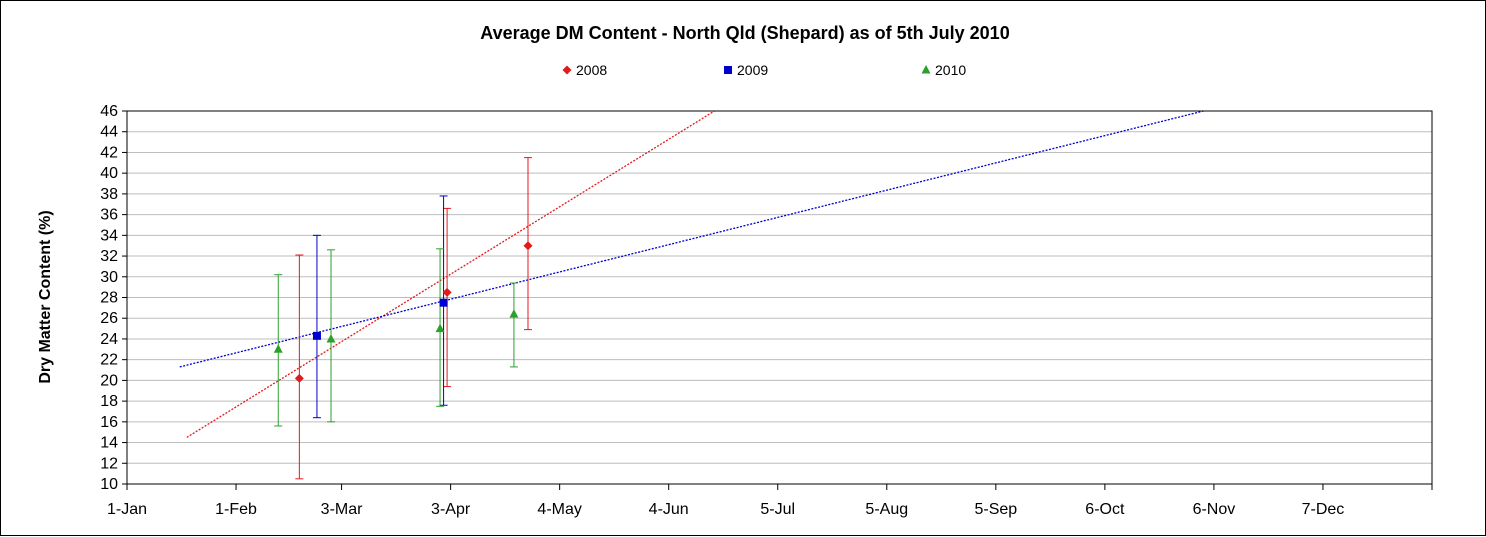 The image size is (1486, 537). I want to click on y-tick-label: 26, so click(109, 318).